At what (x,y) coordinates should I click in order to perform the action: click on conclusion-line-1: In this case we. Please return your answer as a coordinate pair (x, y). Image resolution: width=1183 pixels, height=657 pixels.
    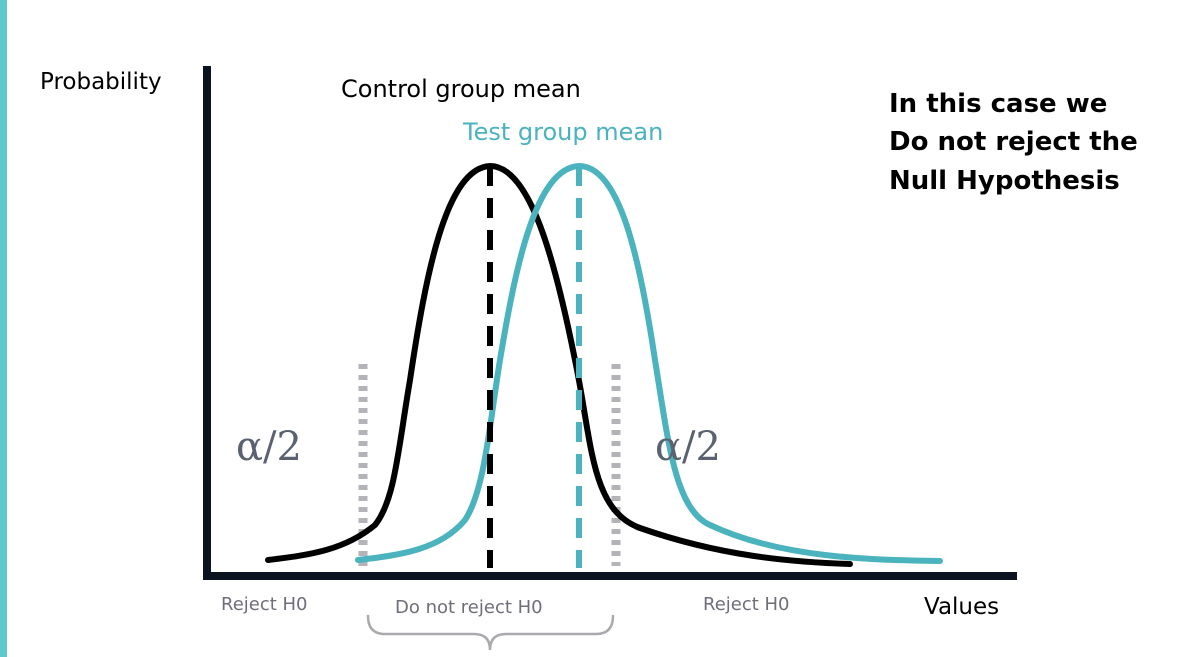
    Looking at the image, I should click on (998, 104).